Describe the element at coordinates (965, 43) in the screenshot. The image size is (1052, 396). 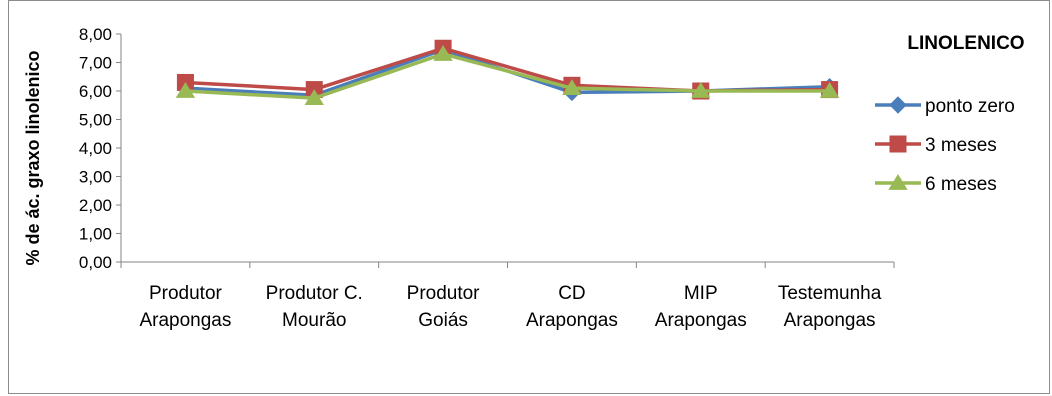
I see `chart-title: LINOLENICO` at that location.